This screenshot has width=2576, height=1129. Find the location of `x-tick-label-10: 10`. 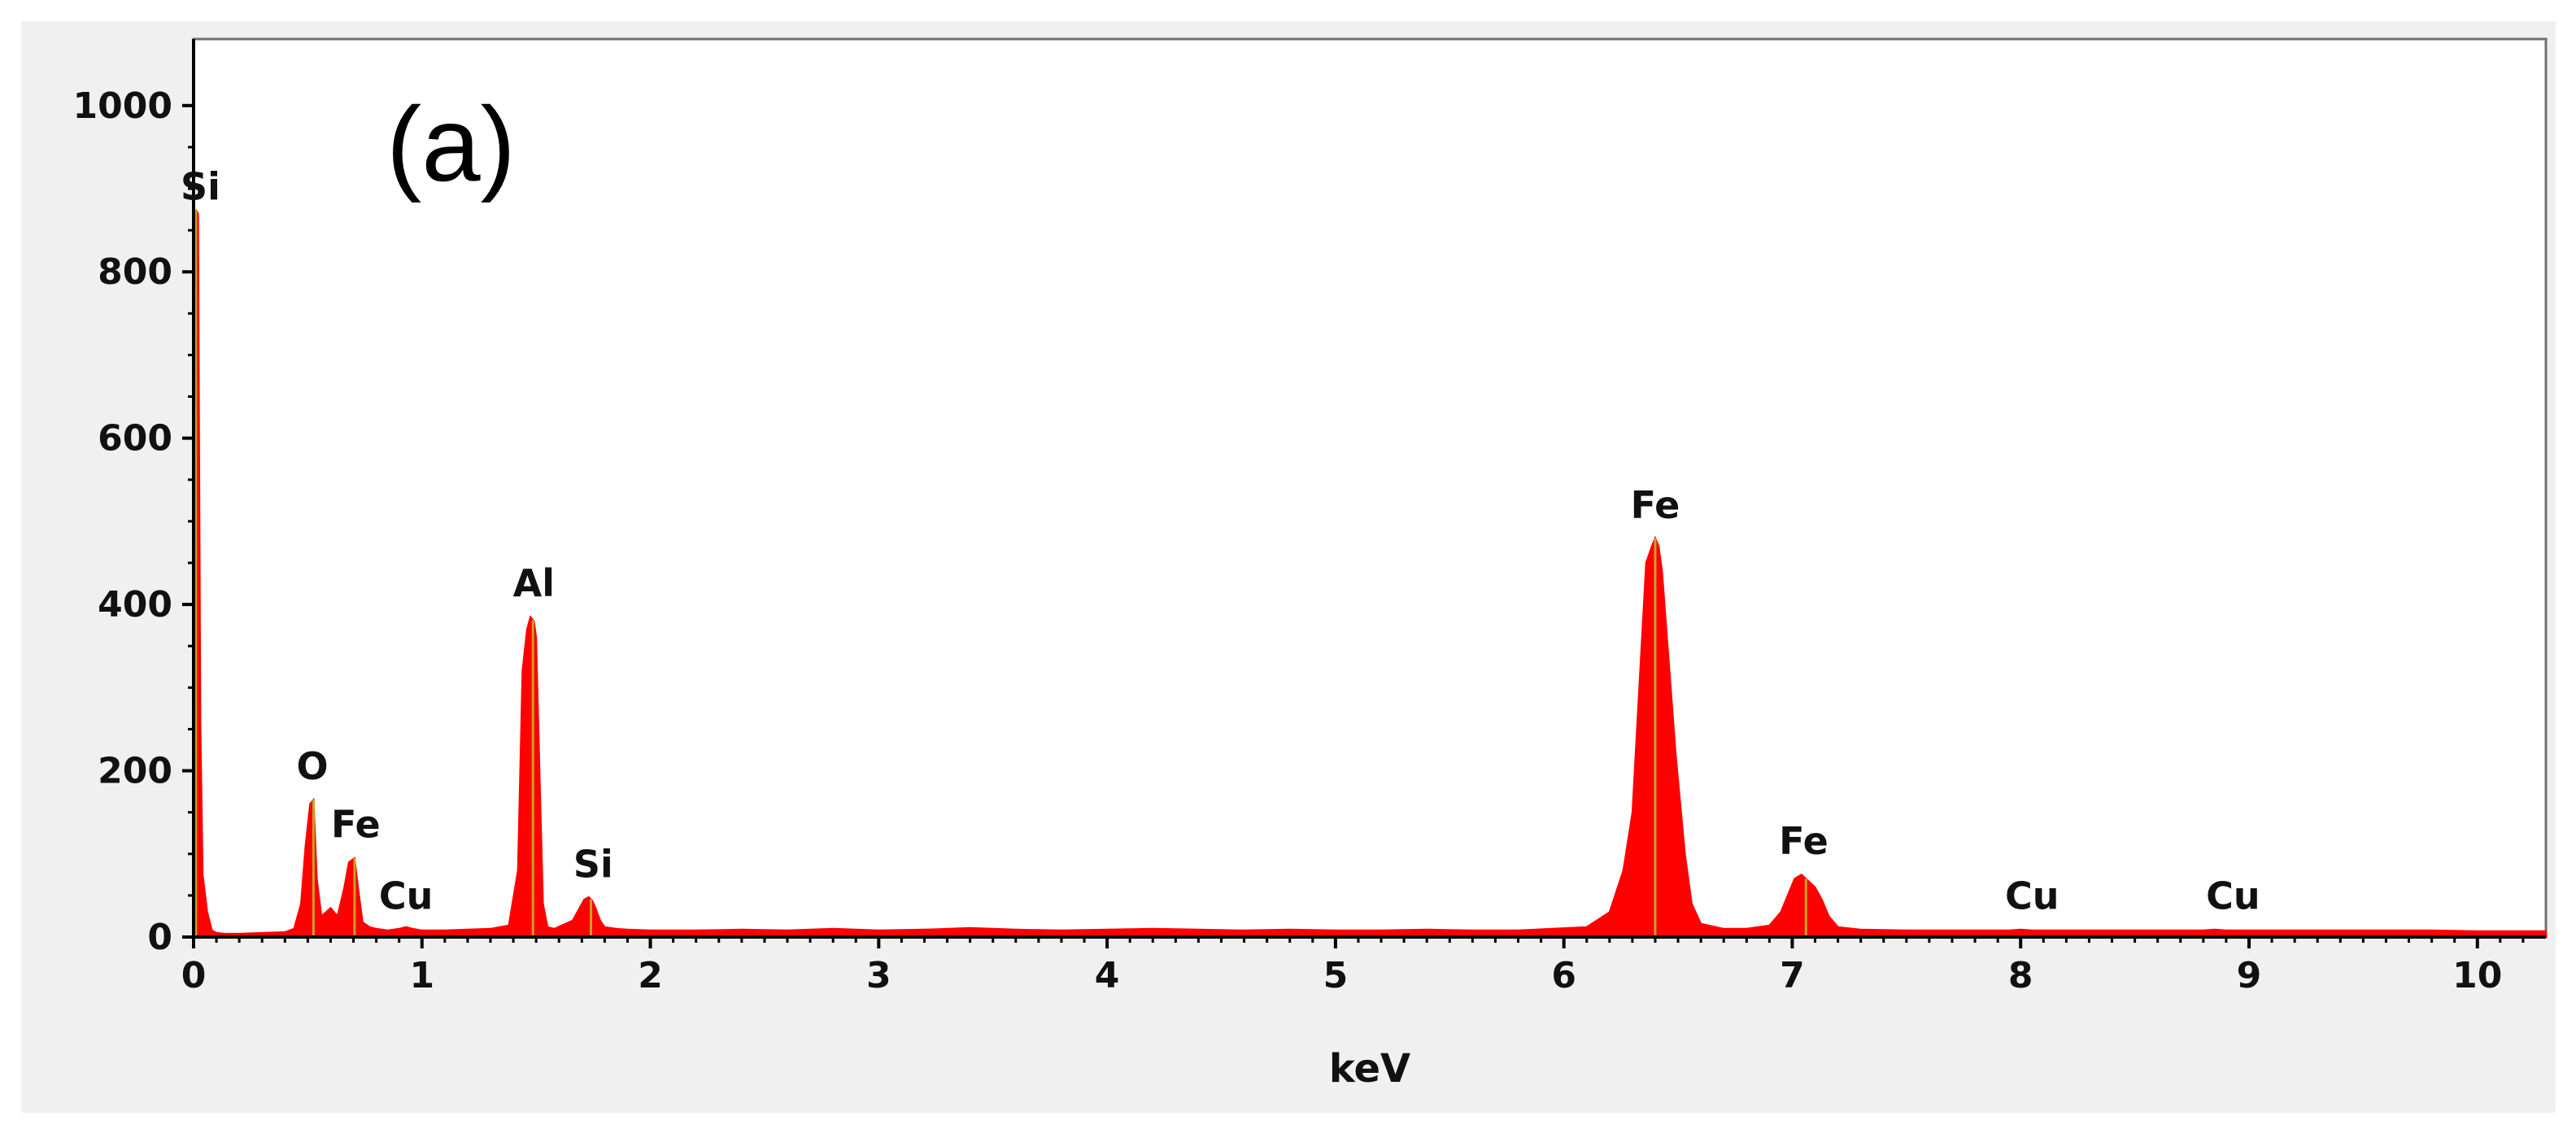

x-tick-label-10: 10 is located at coordinates (2477, 975).